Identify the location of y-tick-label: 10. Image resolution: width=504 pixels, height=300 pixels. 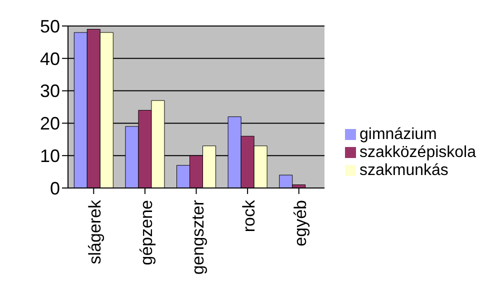
(50, 156).